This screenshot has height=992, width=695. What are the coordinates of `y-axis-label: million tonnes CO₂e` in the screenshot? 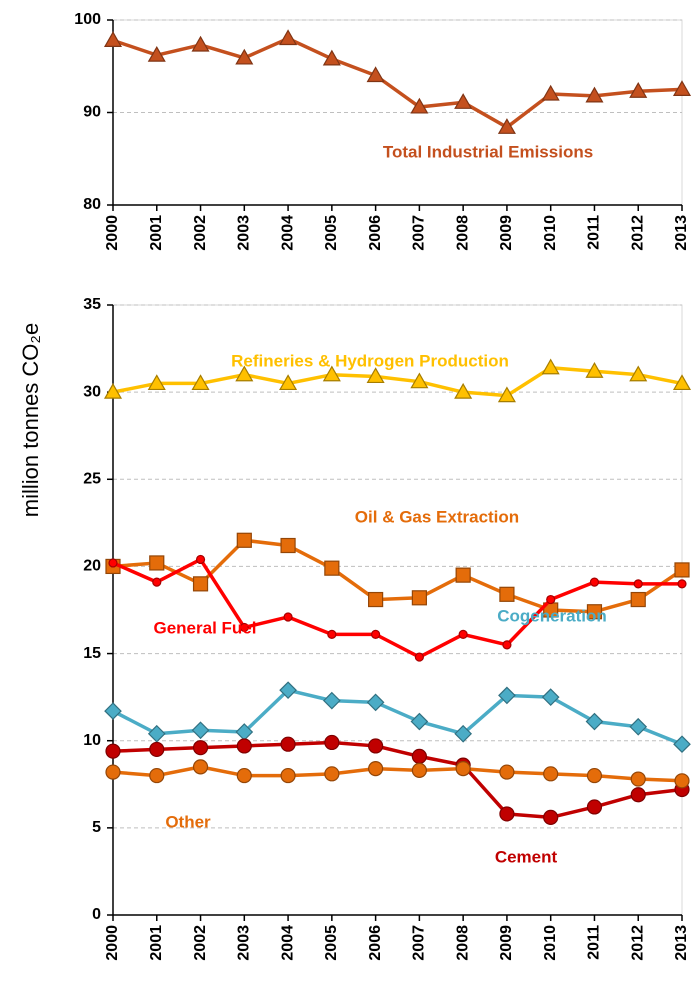 It's located at (30, 420).